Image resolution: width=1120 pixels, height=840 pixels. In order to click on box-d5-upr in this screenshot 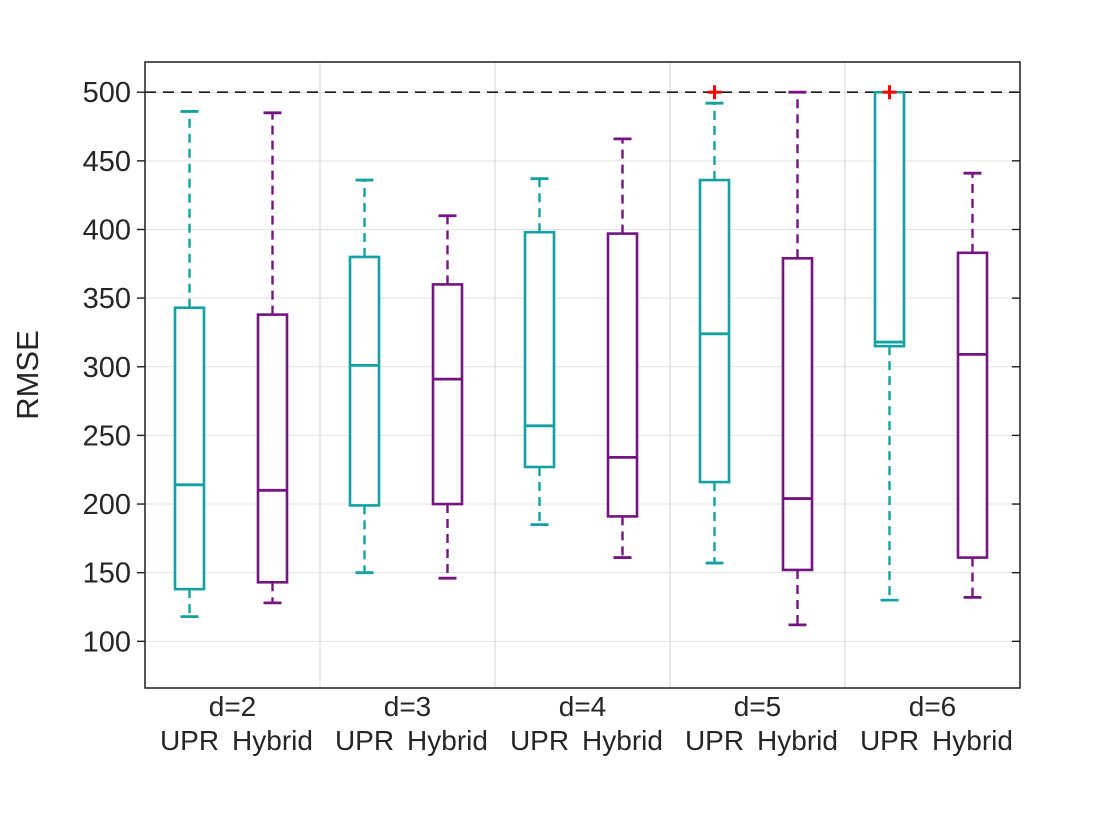, I will do `click(714, 331)`.